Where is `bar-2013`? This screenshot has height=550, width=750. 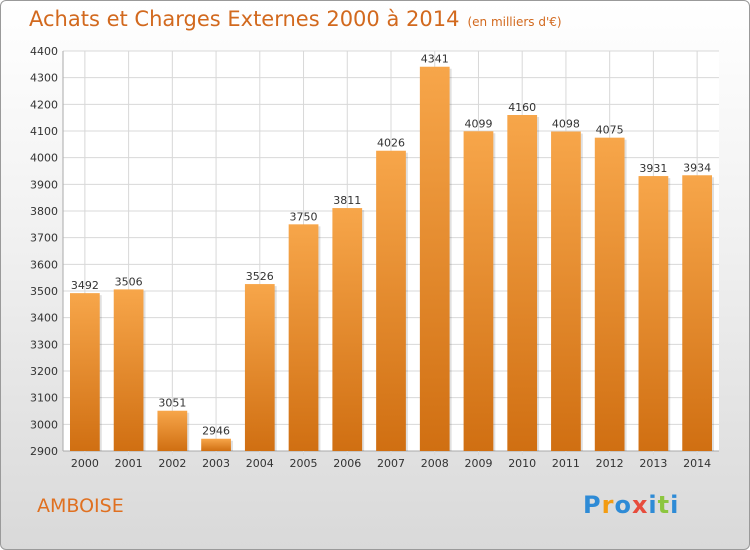 bar-2013 is located at coordinates (653, 314).